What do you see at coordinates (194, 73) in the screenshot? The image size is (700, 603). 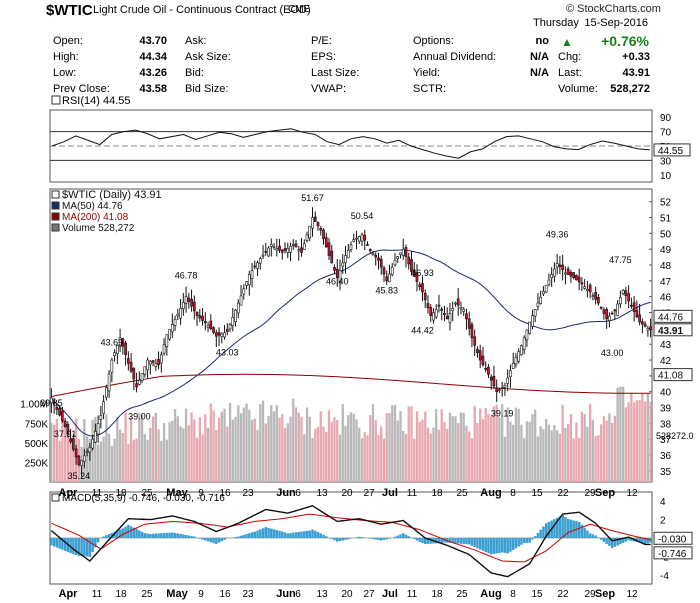 I see `quote-label: Bid:` at bounding box center [194, 73].